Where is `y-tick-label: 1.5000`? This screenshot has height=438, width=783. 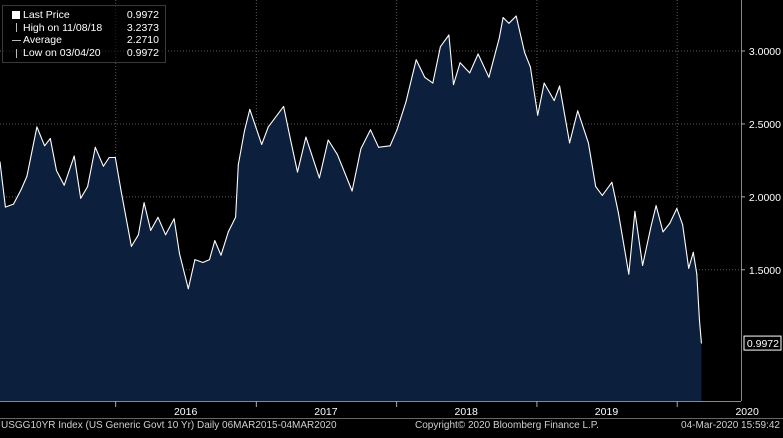
y-tick-label: 1.5000 is located at coordinates (765, 271).